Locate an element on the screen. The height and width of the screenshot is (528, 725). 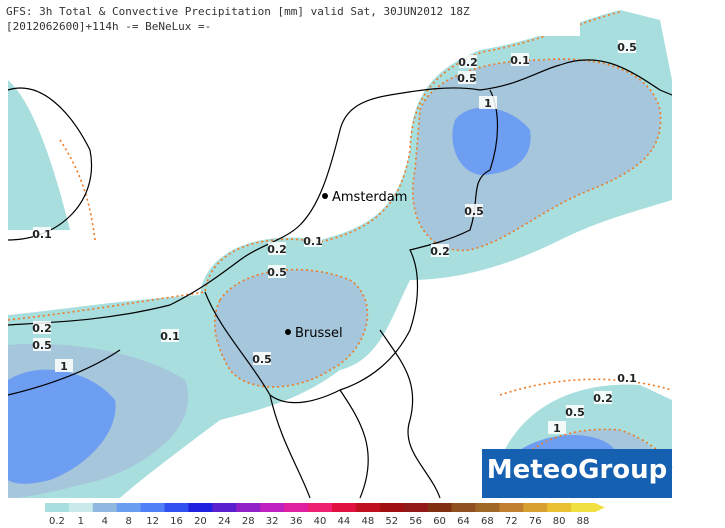
legend-label: 56 is located at coordinates (415, 521).